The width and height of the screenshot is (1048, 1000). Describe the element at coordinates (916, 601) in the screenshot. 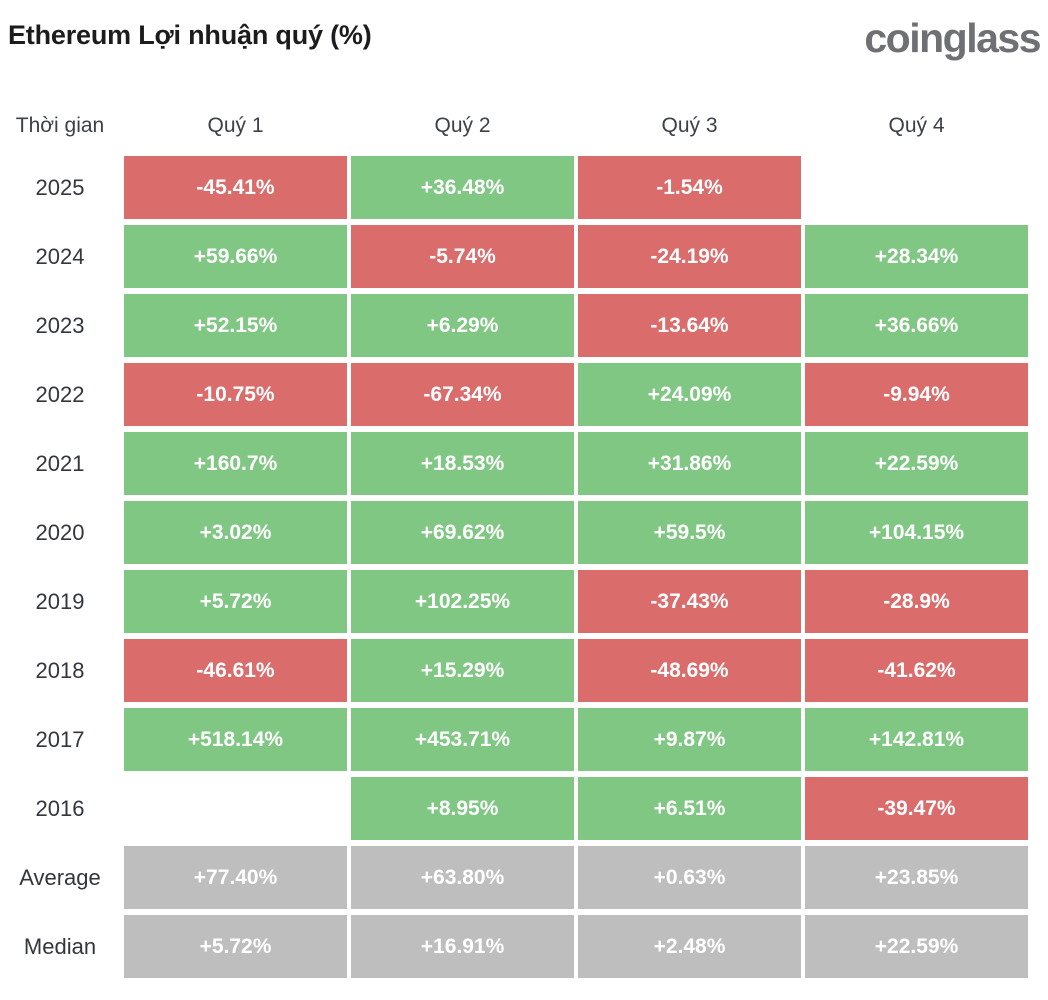

I see `return-cell: -28.9%` at that location.